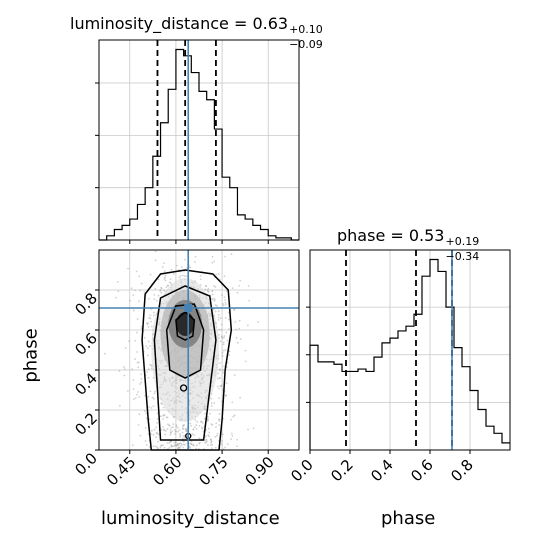 The width and height of the screenshot is (550, 550). I want to click on hist-luminosity-distance, so click(199, 144).